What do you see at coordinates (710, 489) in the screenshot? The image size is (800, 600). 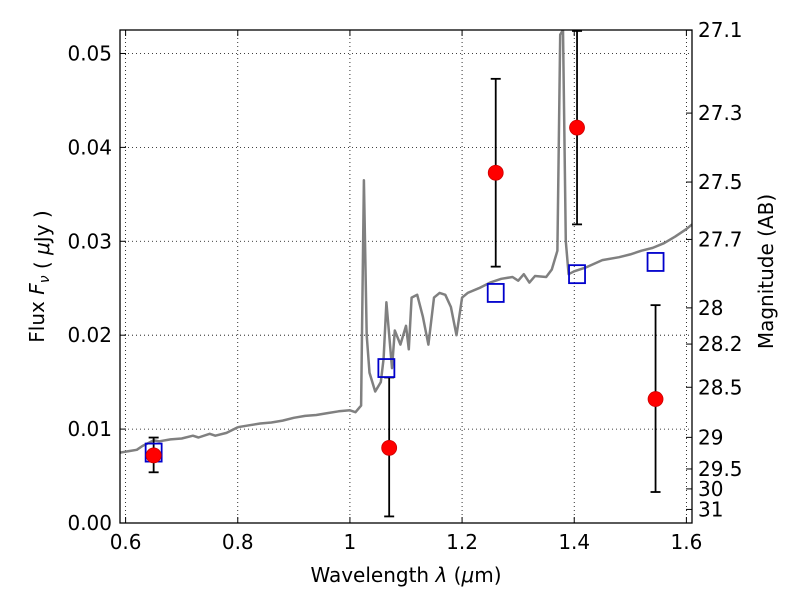 I see `right-tick-label: 30` at bounding box center [710, 489].